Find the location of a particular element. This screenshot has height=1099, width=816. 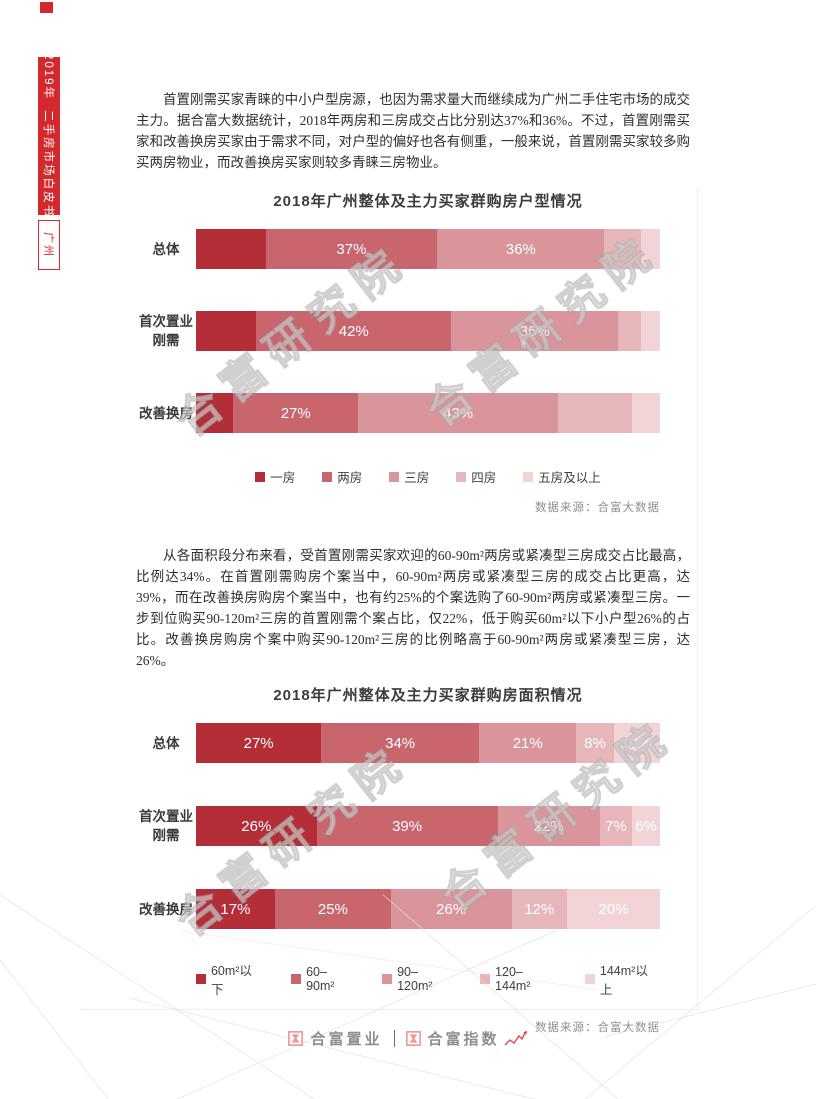

value-label: 34% is located at coordinates (400, 743).